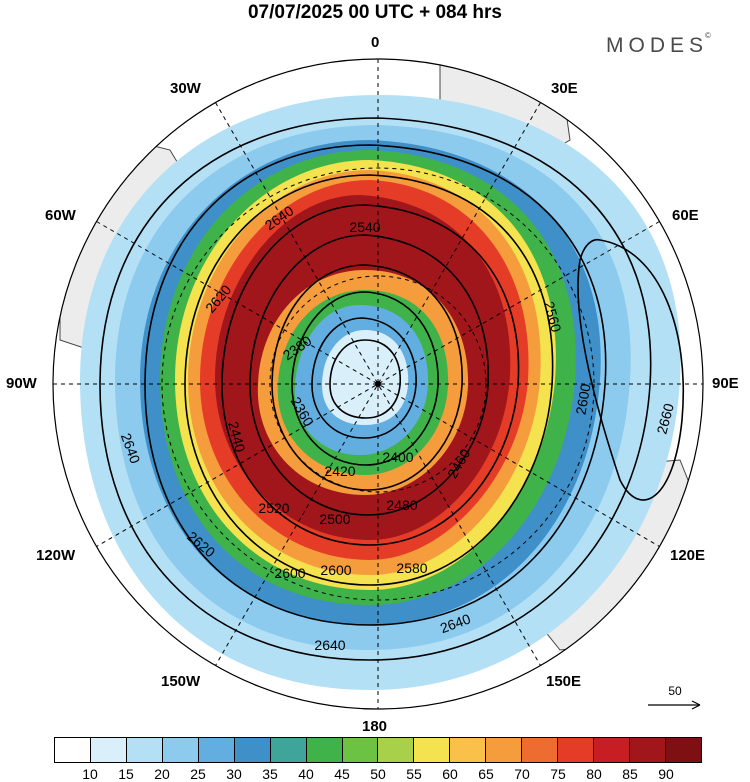  I want to click on colorbar-tick-label: 85, so click(630, 774).